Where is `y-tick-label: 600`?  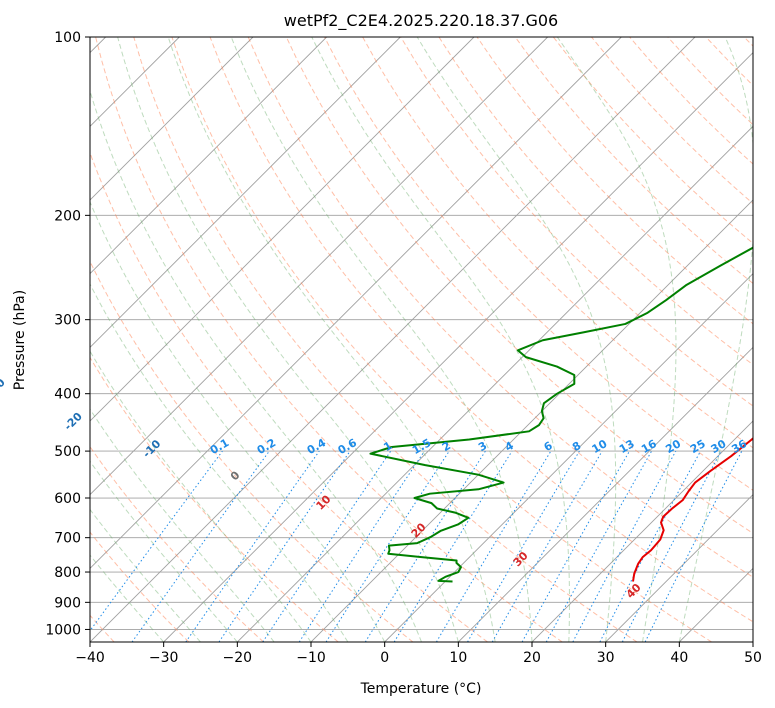 y-tick-label: 600 is located at coordinates (67, 499).